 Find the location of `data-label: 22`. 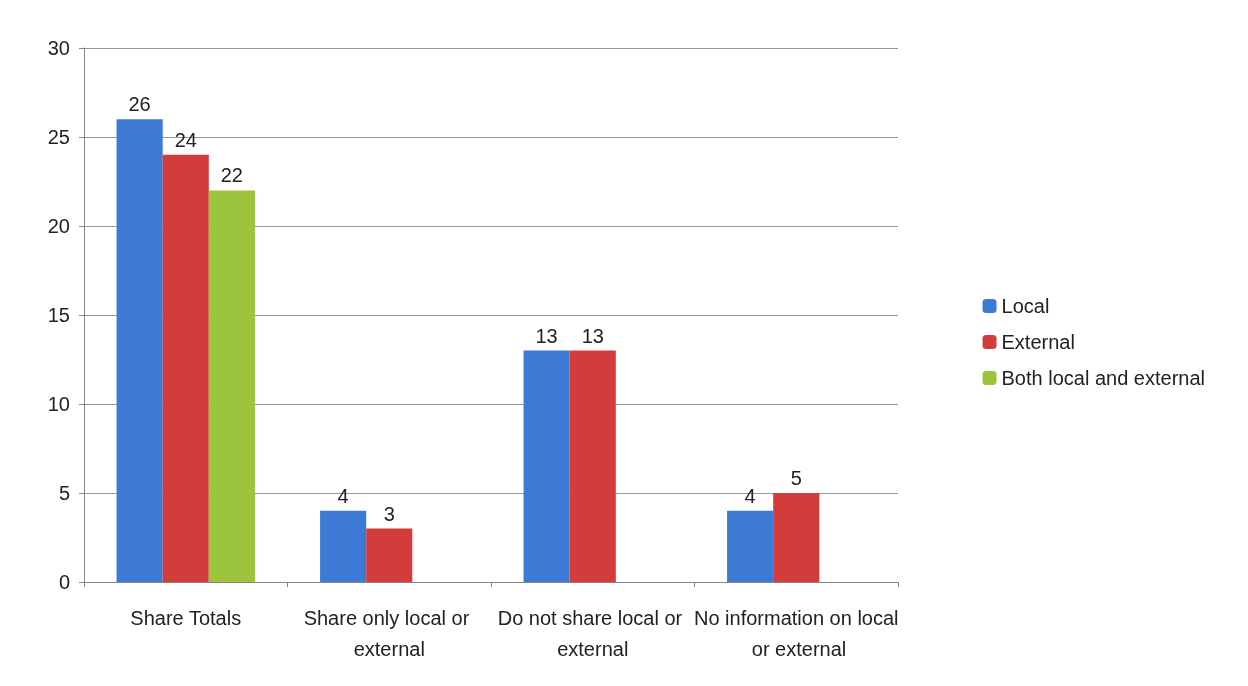

data-label: 22 is located at coordinates (231, 175).